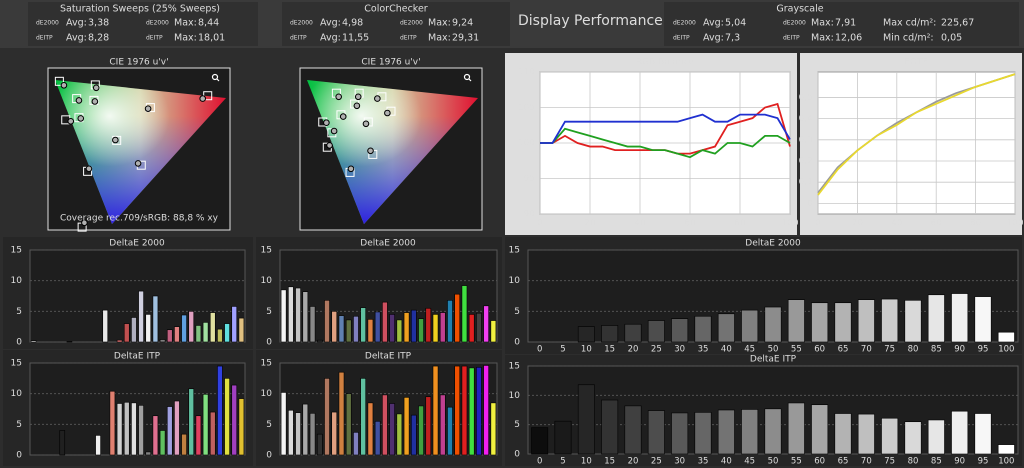 The width and height of the screenshot is (1024, 468). What do you see at coordinates (773, 350) in the screenshot?
I see `x-tick-label: 50` at bounding box center [773, 350].